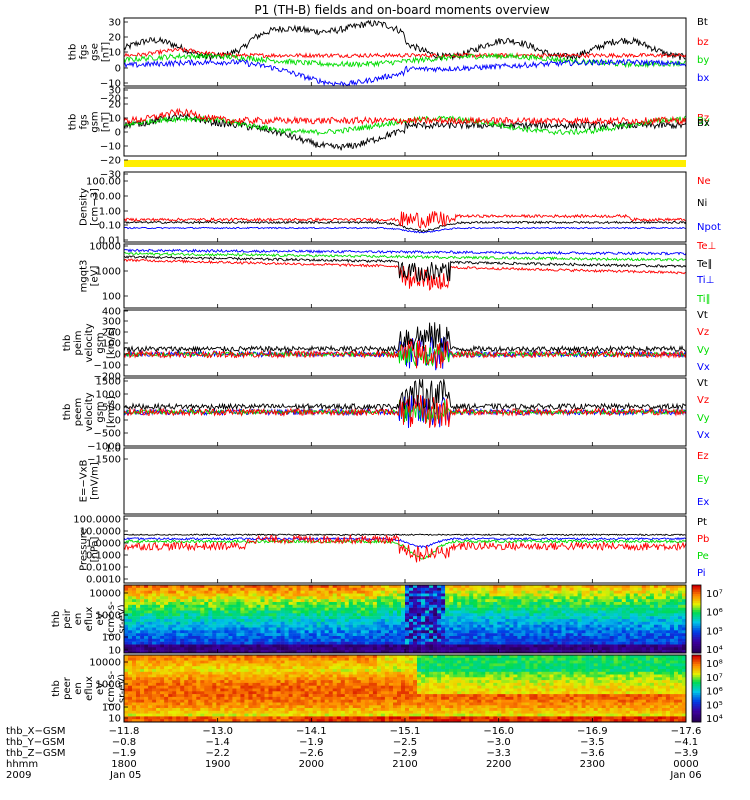 The image size is (750, 800). I want to click on legend-entry: By, so click(703, 121).